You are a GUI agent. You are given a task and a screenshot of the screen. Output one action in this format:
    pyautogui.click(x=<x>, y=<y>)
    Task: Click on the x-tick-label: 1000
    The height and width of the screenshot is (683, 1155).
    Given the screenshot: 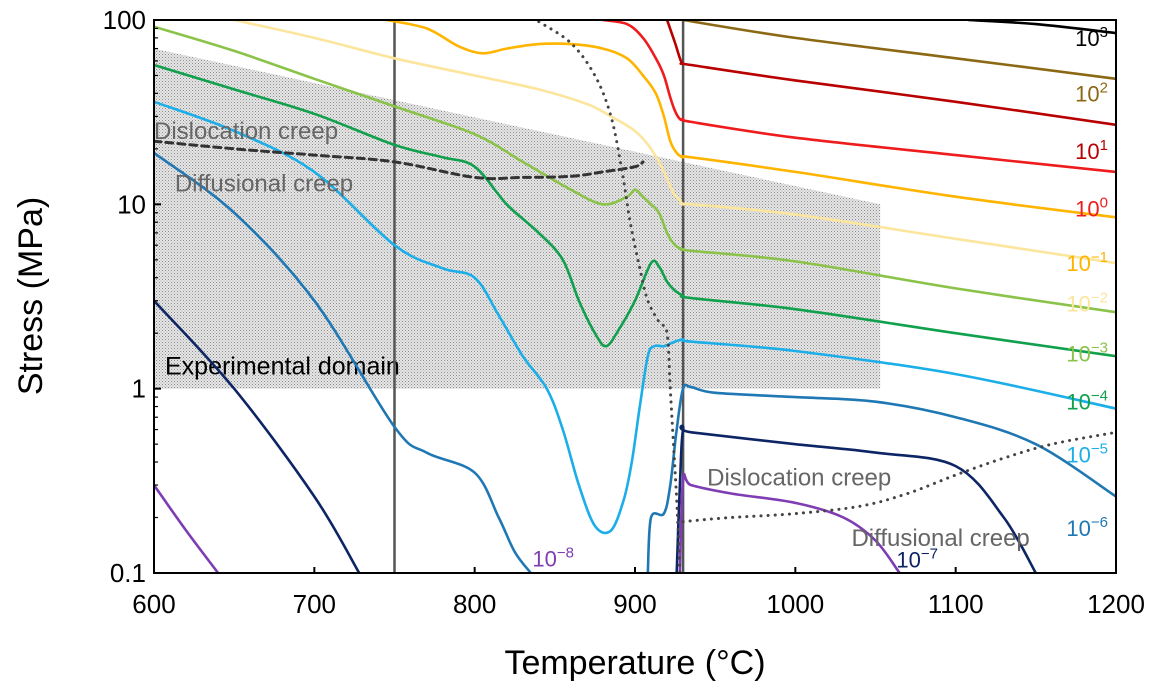 What is the action you would take?
    pyautogui.click(x=795, y=604)
    